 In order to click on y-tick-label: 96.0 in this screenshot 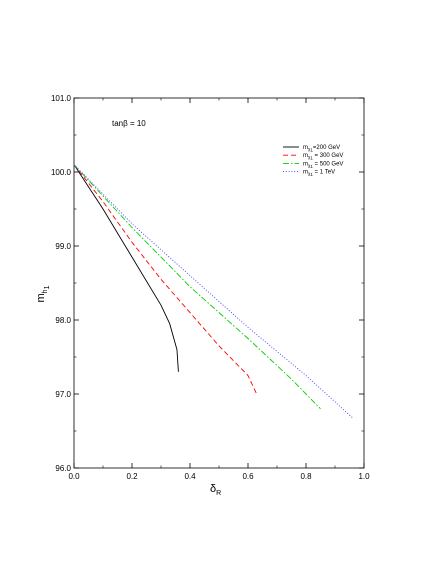, I will do `click(63, 468)`.